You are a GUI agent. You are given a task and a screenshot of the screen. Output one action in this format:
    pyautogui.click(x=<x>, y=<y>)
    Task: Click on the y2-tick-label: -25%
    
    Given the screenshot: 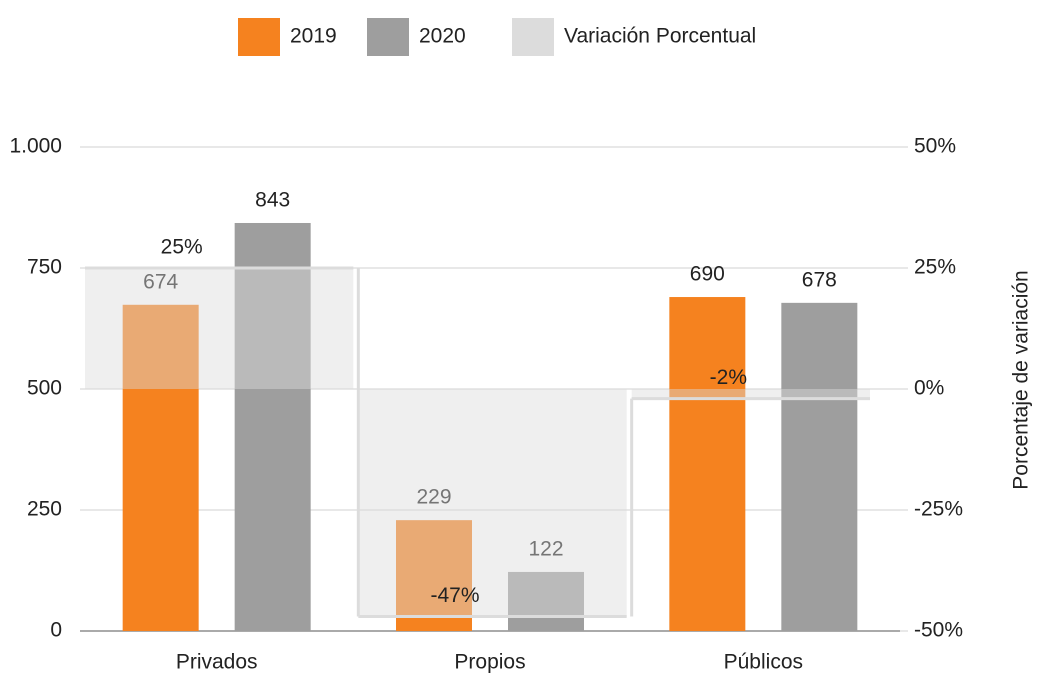 What is the action you would take?
    pyautogui.click(x=938, y=509)
    